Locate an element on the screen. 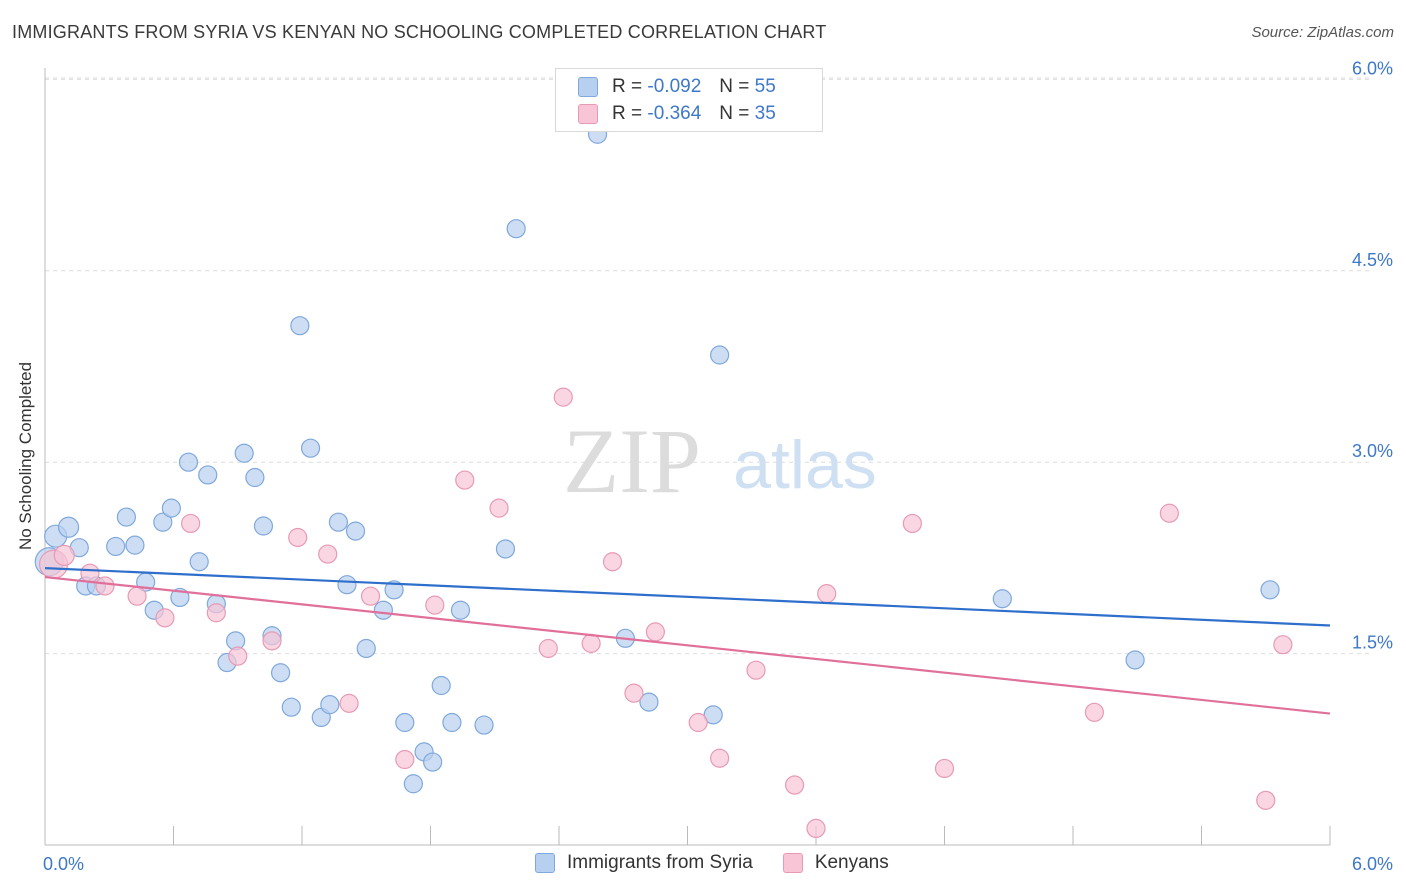 The height and width of the screenshot is (892, 1406). x-tick-label-min: 0.0% is located at coordinates (63, 864).